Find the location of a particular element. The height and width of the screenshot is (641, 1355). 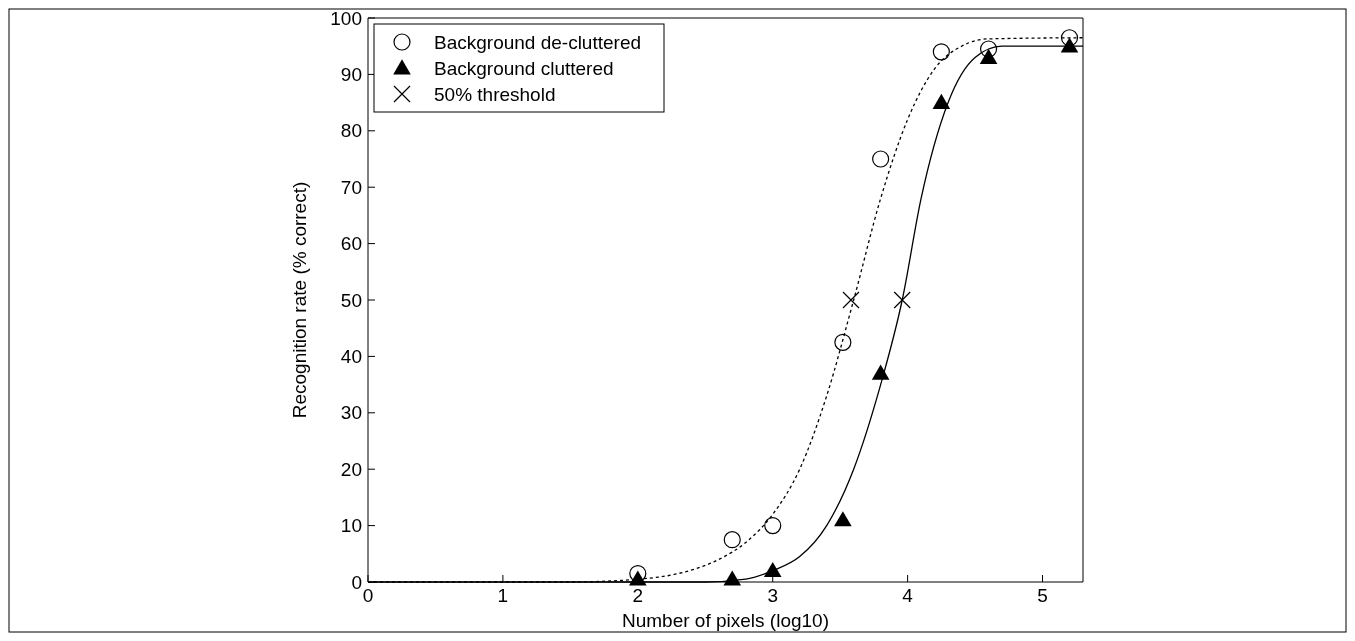

x-tick-label: 5 is located at coordinates (1042, 595).